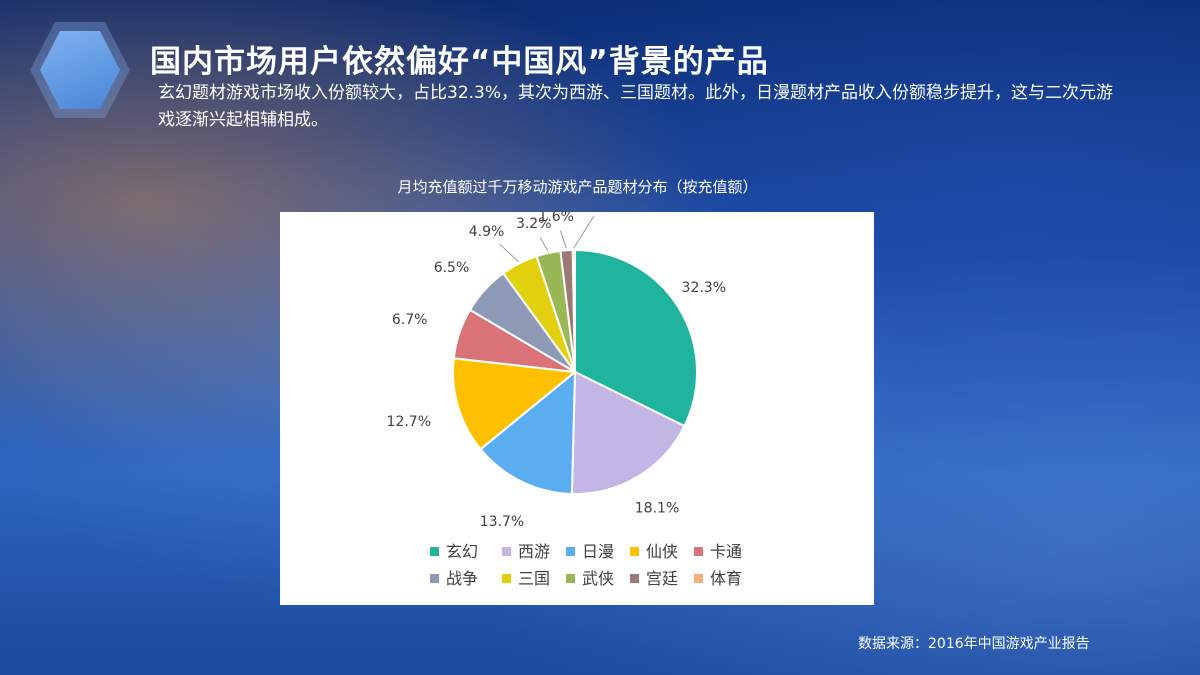  What do you see at coordinates (434, 551) in the screenshot?
I see `legend-swatch-玄幻` at bounding box center [434, 551].